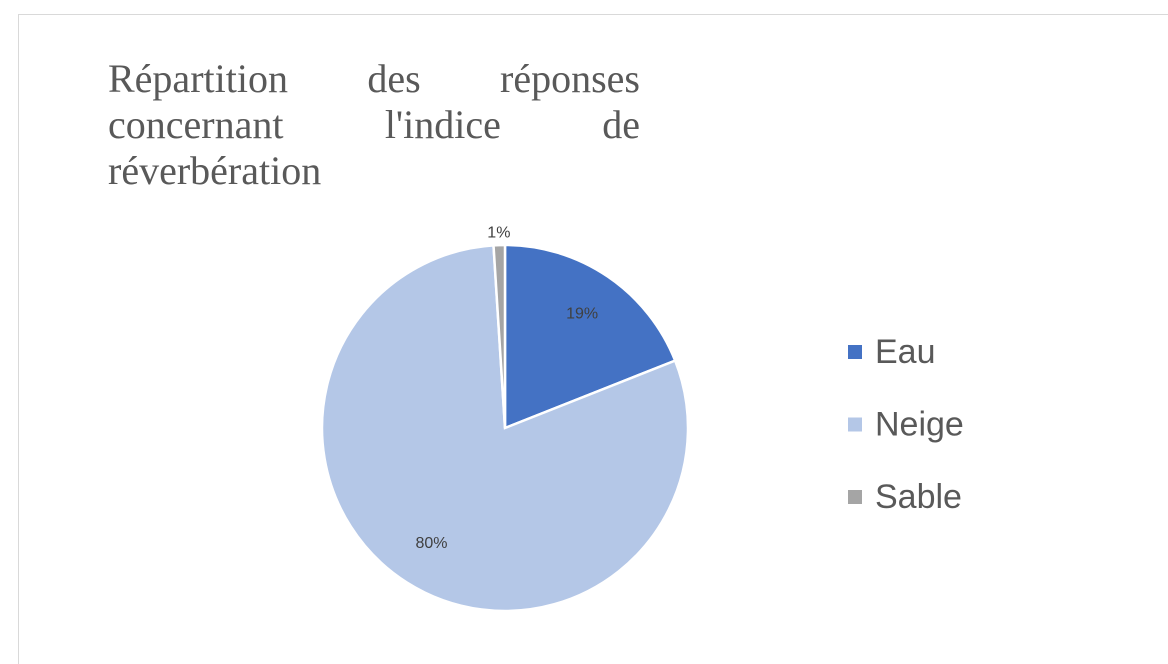 The height and width of the screenshot is (664, 1168). I want to click on legend-label: Eau, so click(905, 352).